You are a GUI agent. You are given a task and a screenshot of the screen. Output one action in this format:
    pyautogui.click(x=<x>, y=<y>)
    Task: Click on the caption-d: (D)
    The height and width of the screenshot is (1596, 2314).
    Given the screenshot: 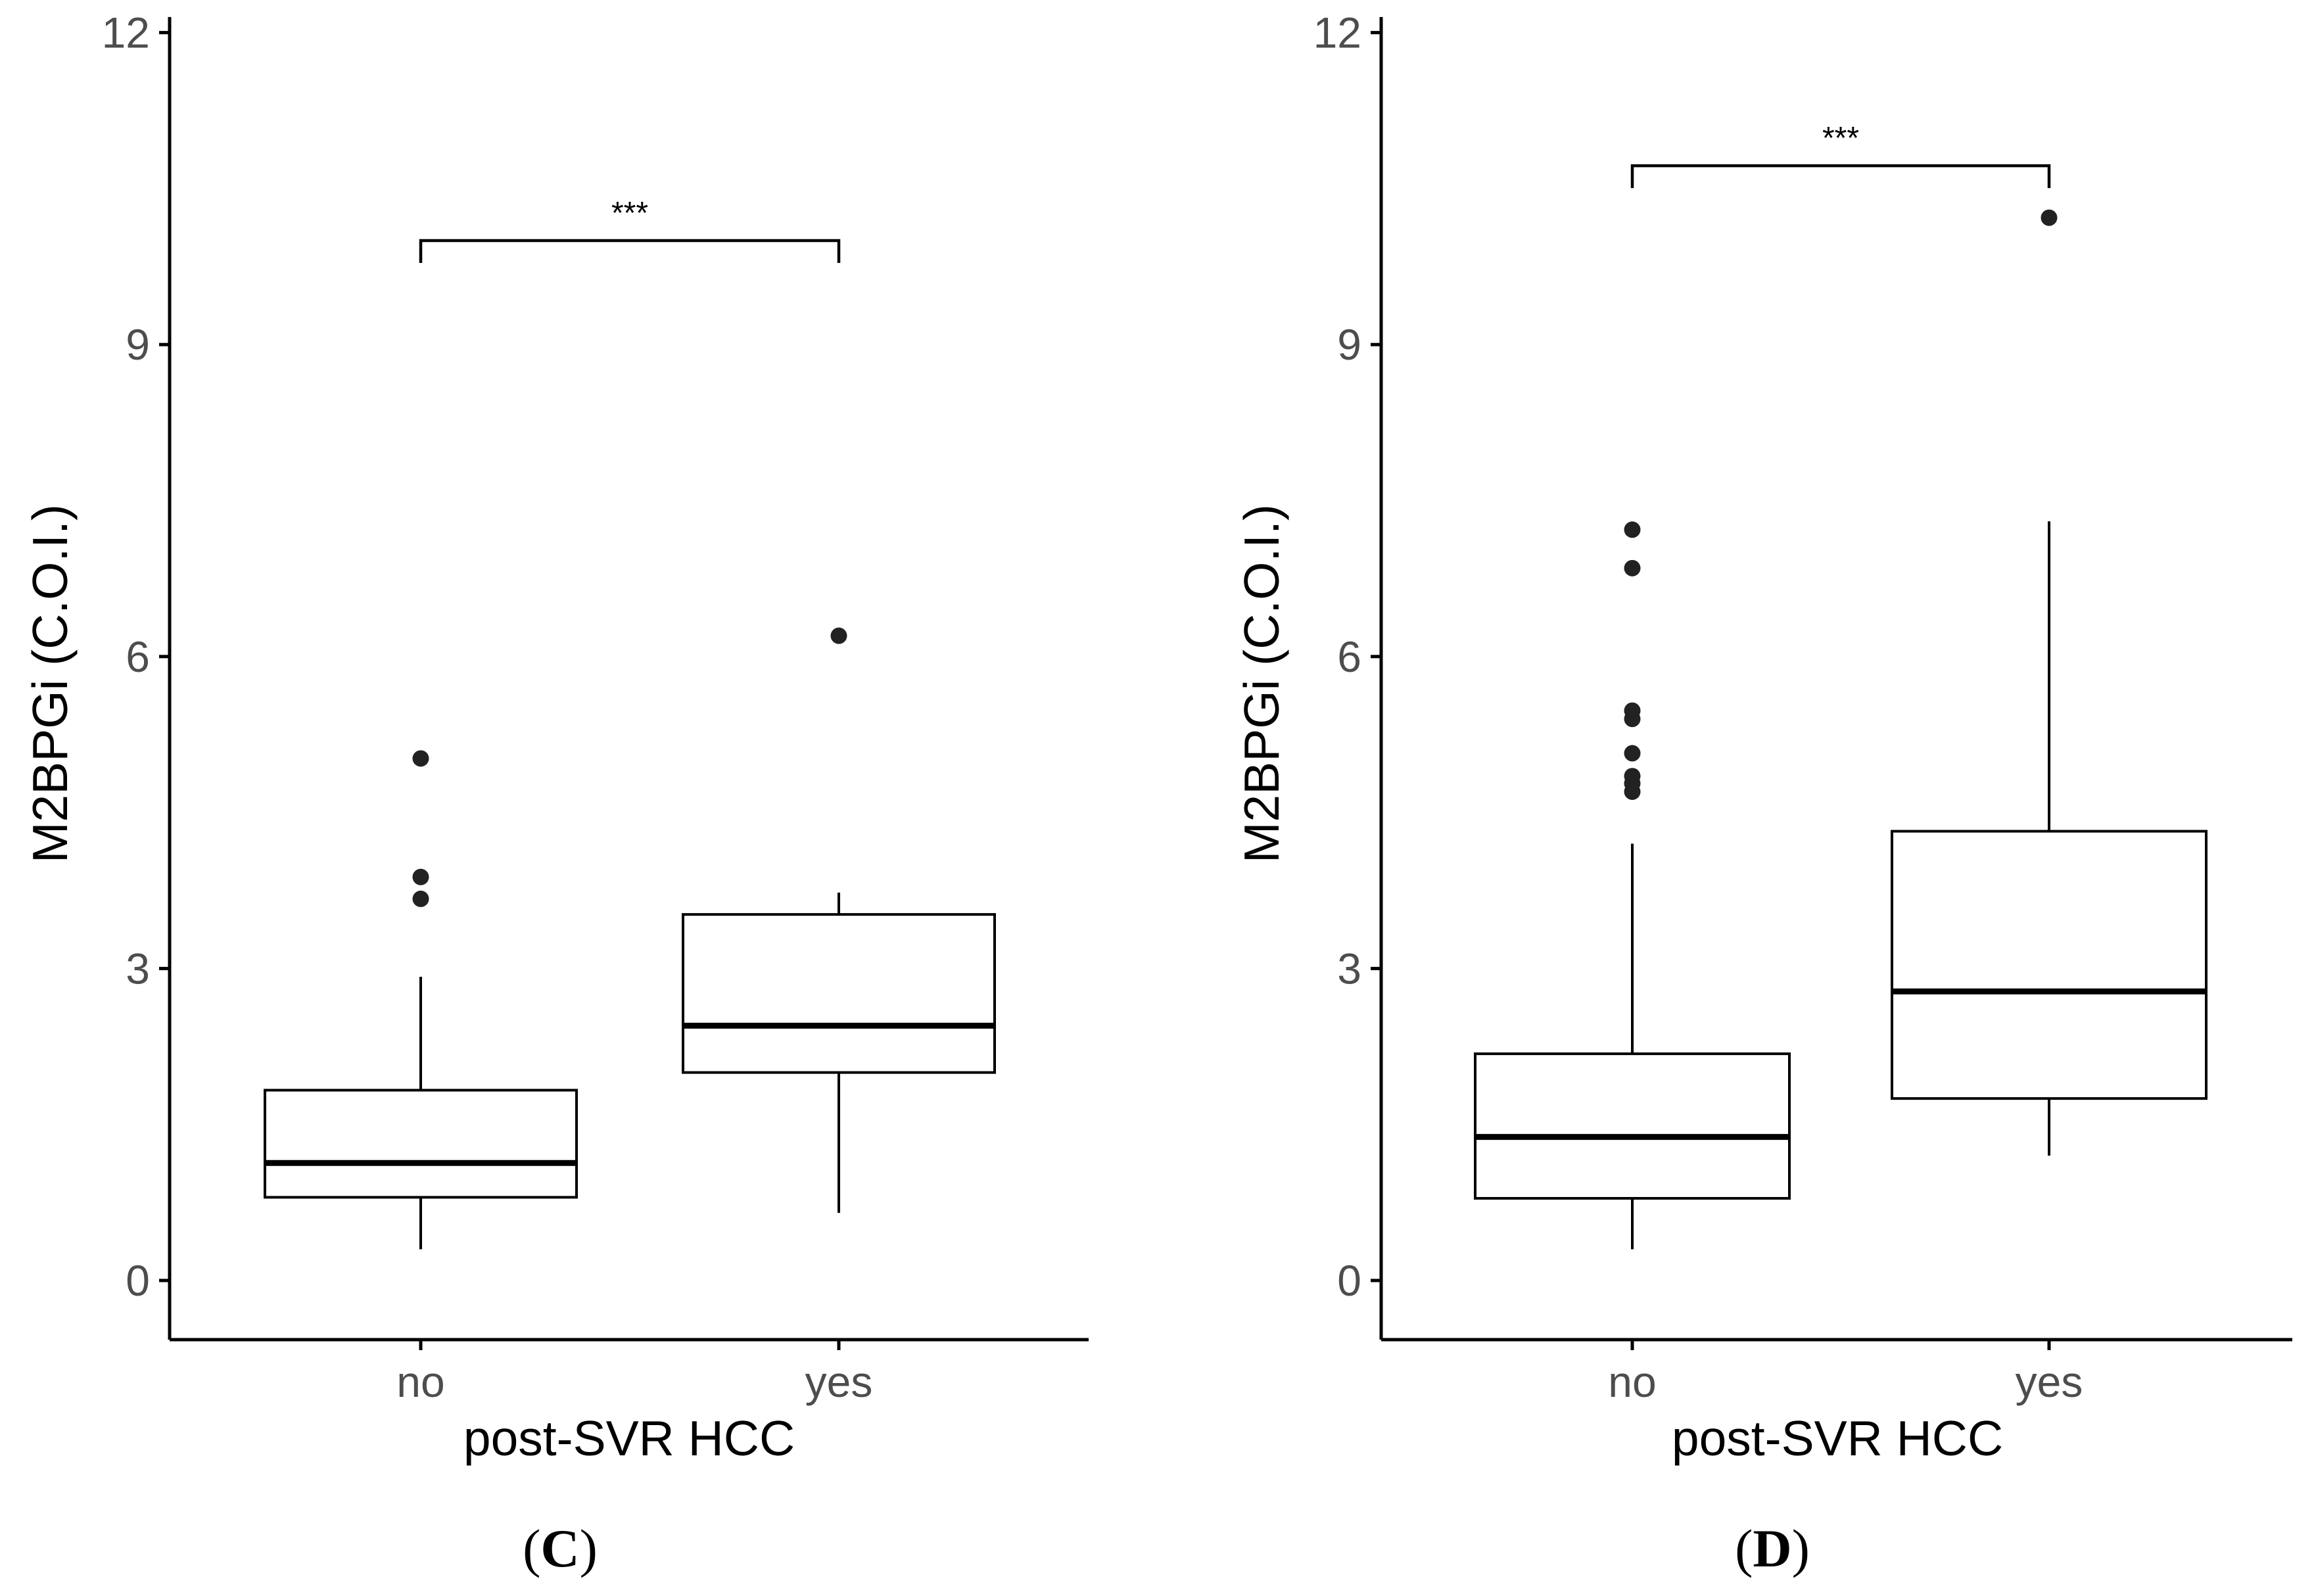 What is the action you would take?
    pyautogui.click(x=1772, y=1548)
    